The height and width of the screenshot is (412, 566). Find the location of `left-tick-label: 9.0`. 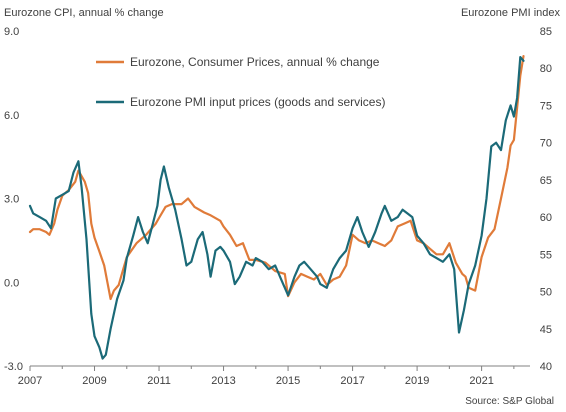

left-tick-label: 9.0 is located at coordinates (11, 32).